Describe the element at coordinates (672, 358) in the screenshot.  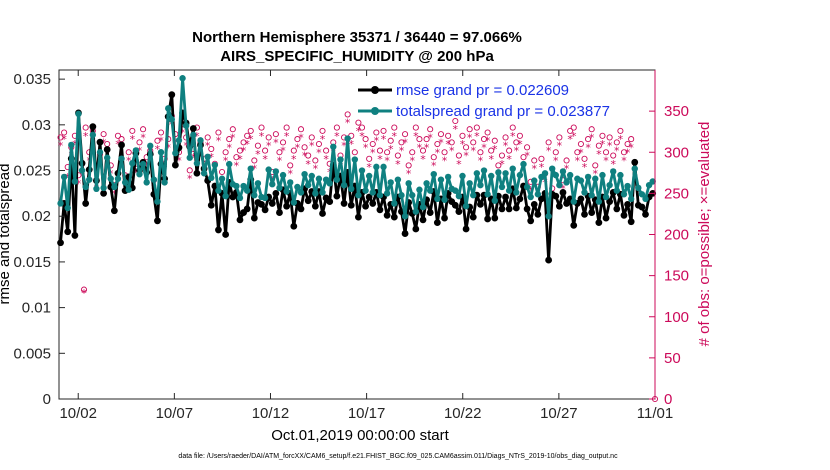
I see `right-y-tick-label: 50` at that location.